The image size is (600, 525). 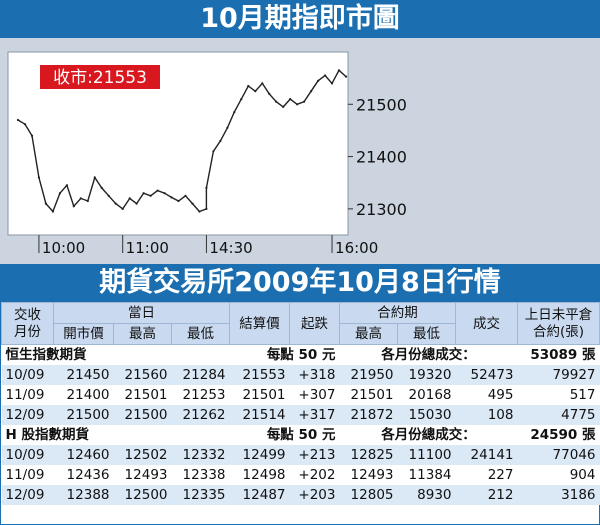 I want to click on cell-life-high: 12493, so click(x=368, y=475).